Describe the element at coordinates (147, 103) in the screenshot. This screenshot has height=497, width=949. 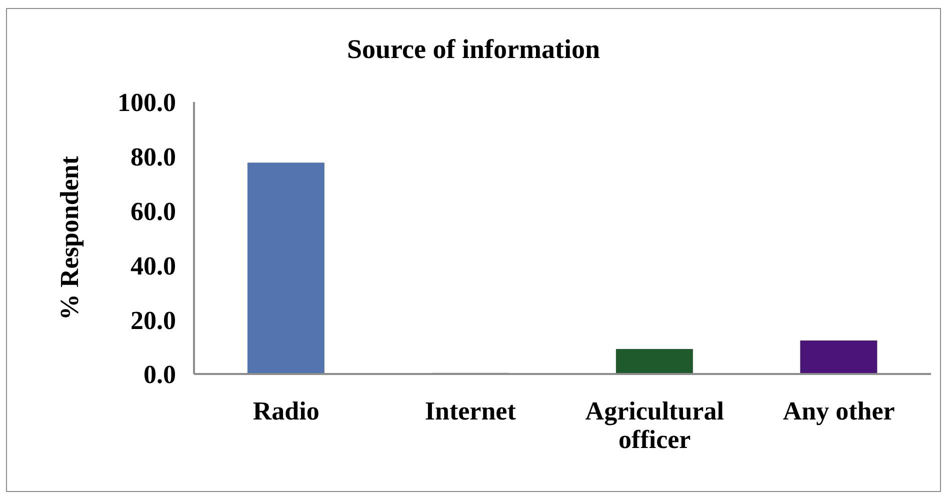
I see `y-tick-label: 100.0` at that location.